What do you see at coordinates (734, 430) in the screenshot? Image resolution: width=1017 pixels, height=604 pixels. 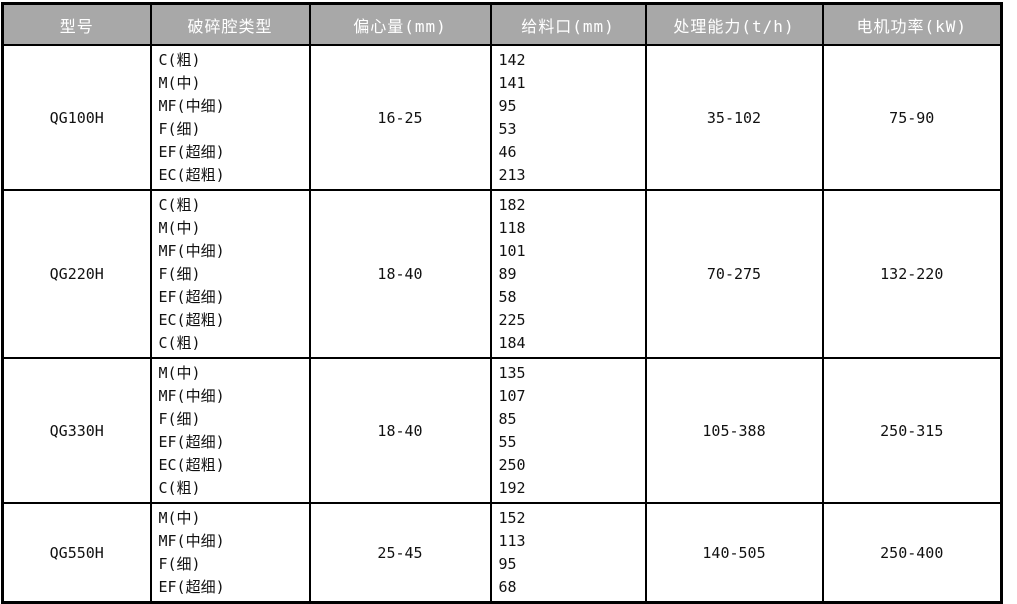 I see `capacity-cell: 105-388` at bounding box center [734, 430].